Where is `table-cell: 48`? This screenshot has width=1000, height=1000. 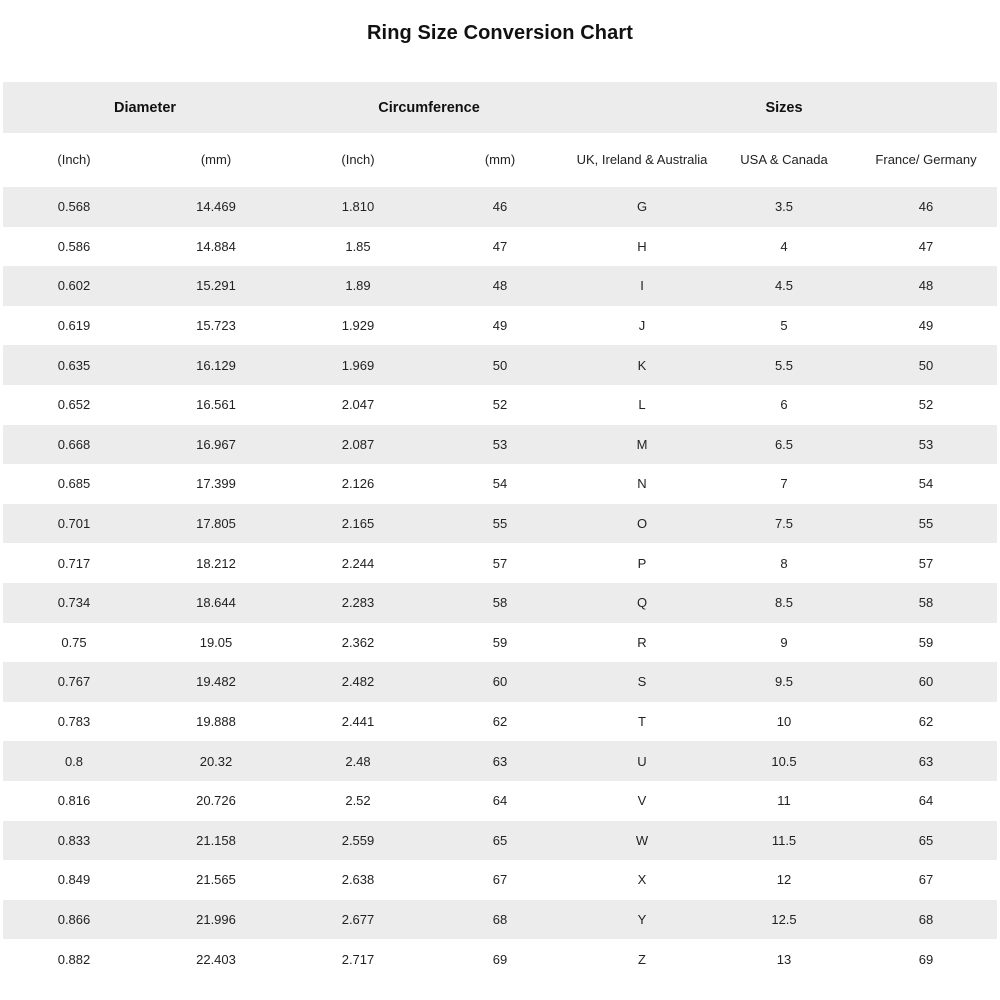
table-cell: 48 is located at coordinates (926, 286).